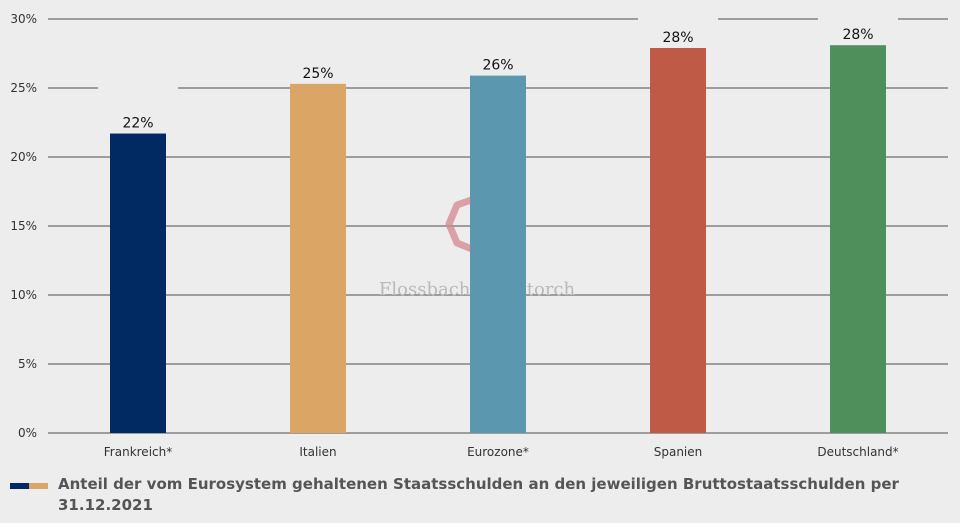  I want to click on x-tick-label: Deutschland*, so click(857, 452).